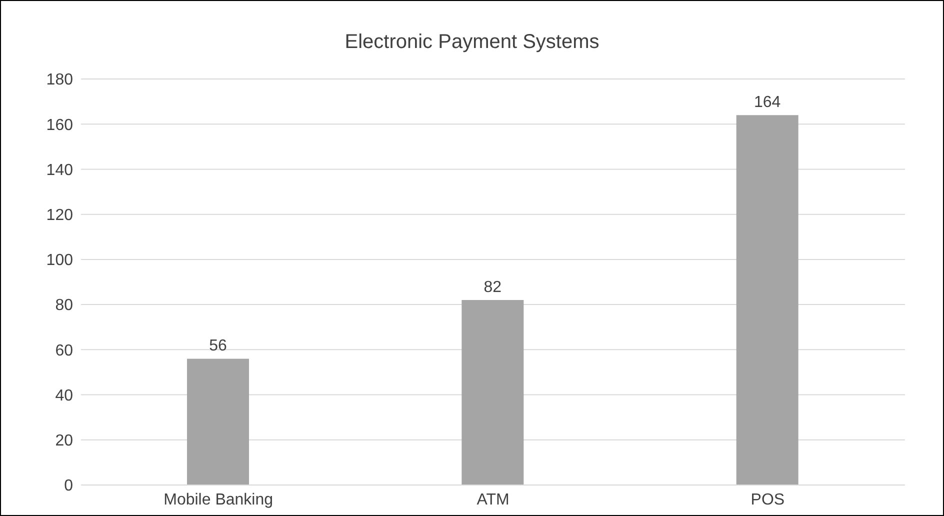 This screenshot has height=516, width=944. I want to click on data-label: 56, so click(218, 346).